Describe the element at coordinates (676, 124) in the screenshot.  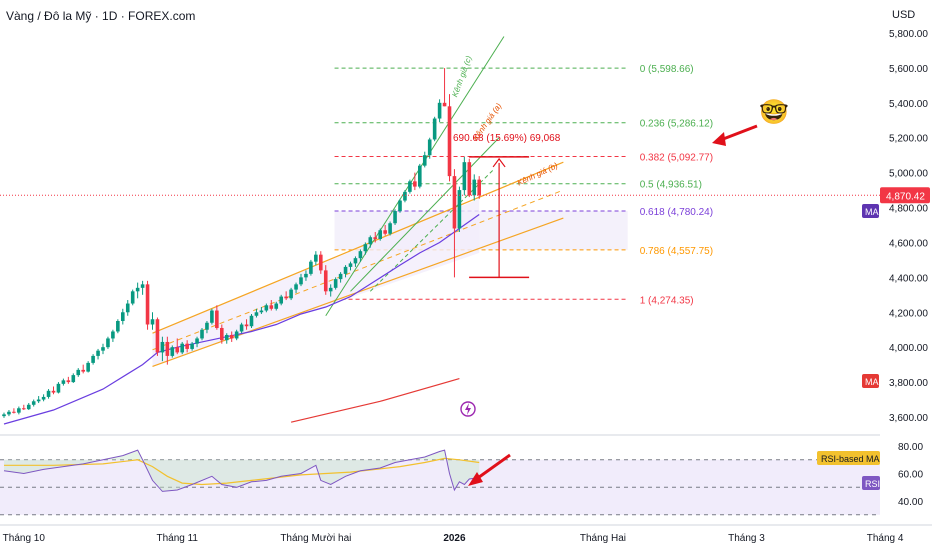
I see `fib-level-label: 0.236 (5,286.12)` at that location.